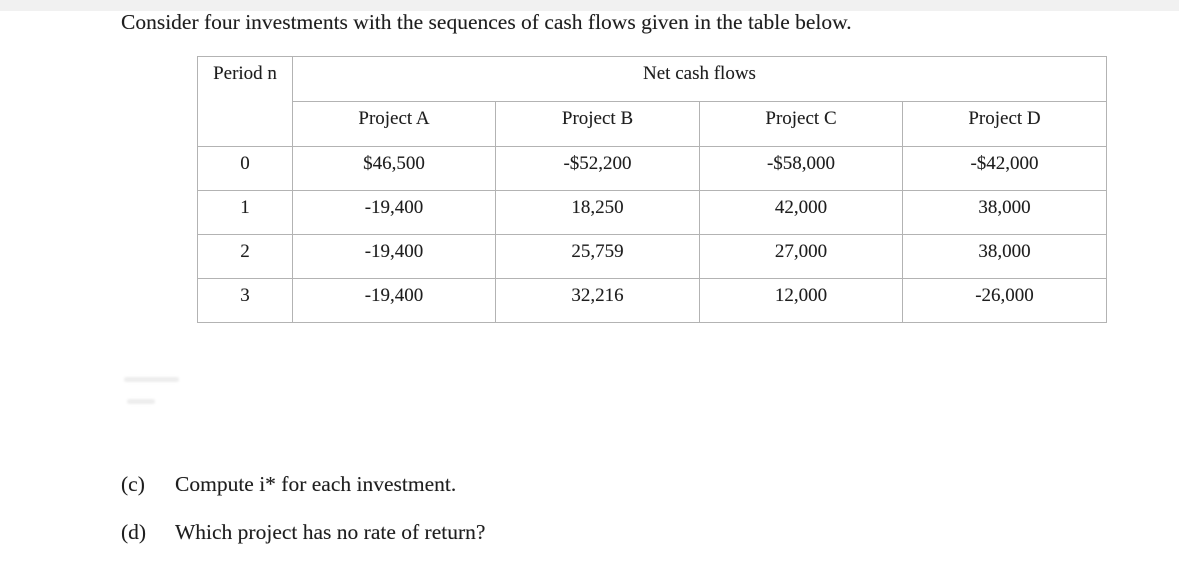 The image size is (1179, 568). Describe the element at coordinates (589, 5) in the screenshot. I see `scanner-edge-strip` at that location.